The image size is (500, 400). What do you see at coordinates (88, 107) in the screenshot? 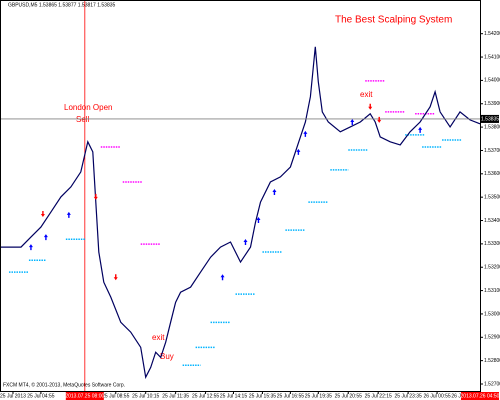
I see `annotation: London Open` at bounding box center [88, 107].